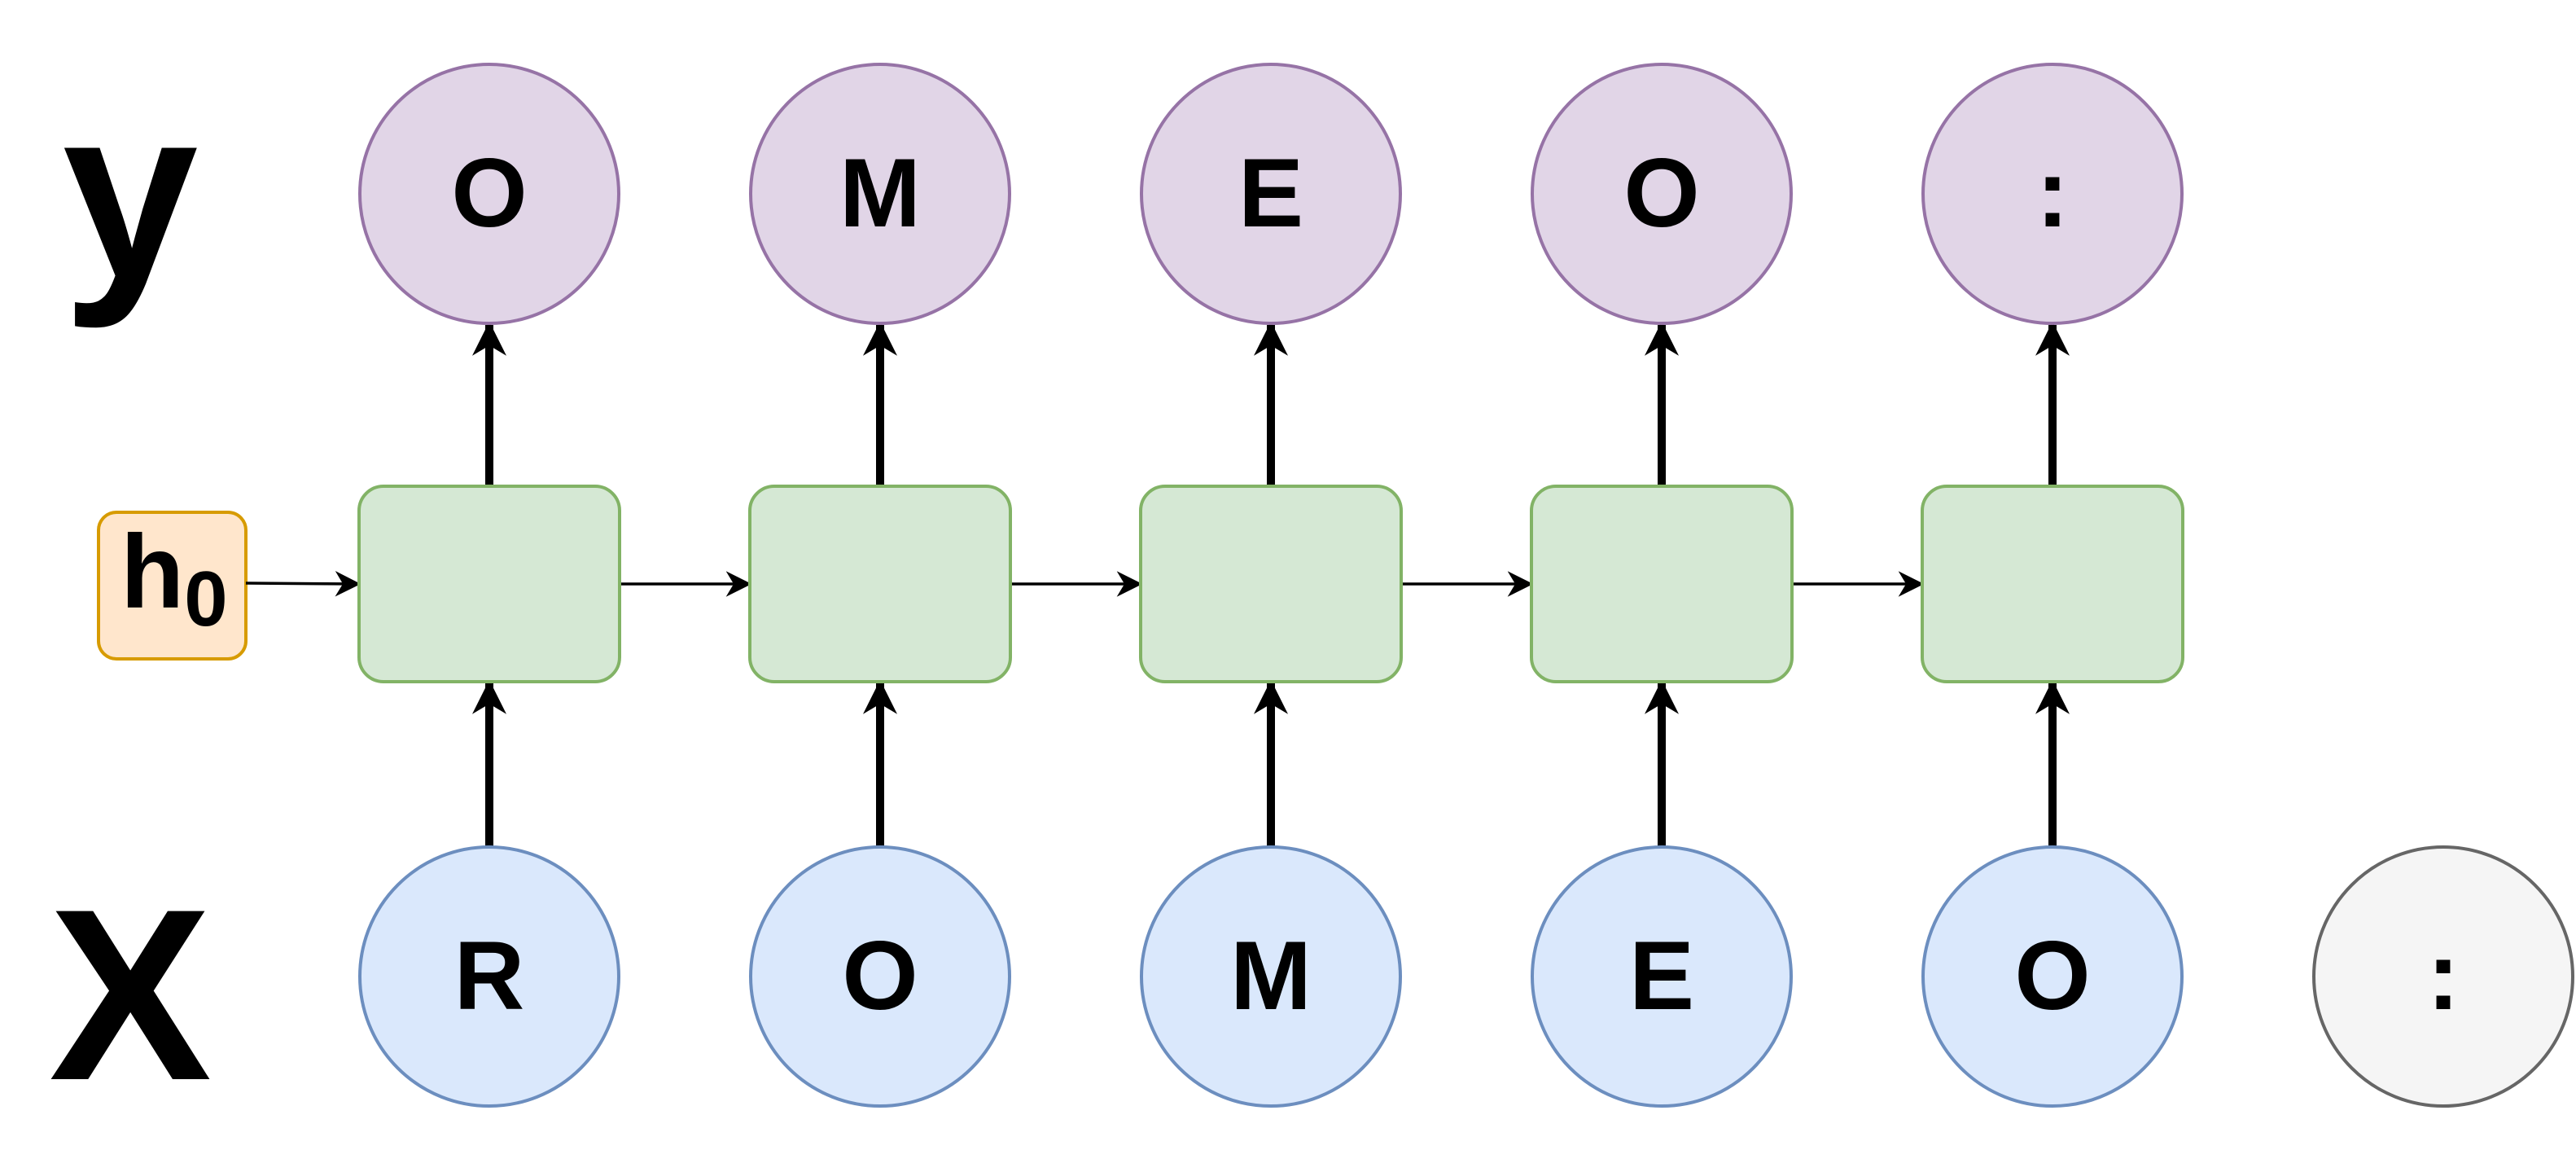 The height and width of the screenshot is (1150, 2576). I want to click on initial-hidden-state: h0, so click(172, 586).